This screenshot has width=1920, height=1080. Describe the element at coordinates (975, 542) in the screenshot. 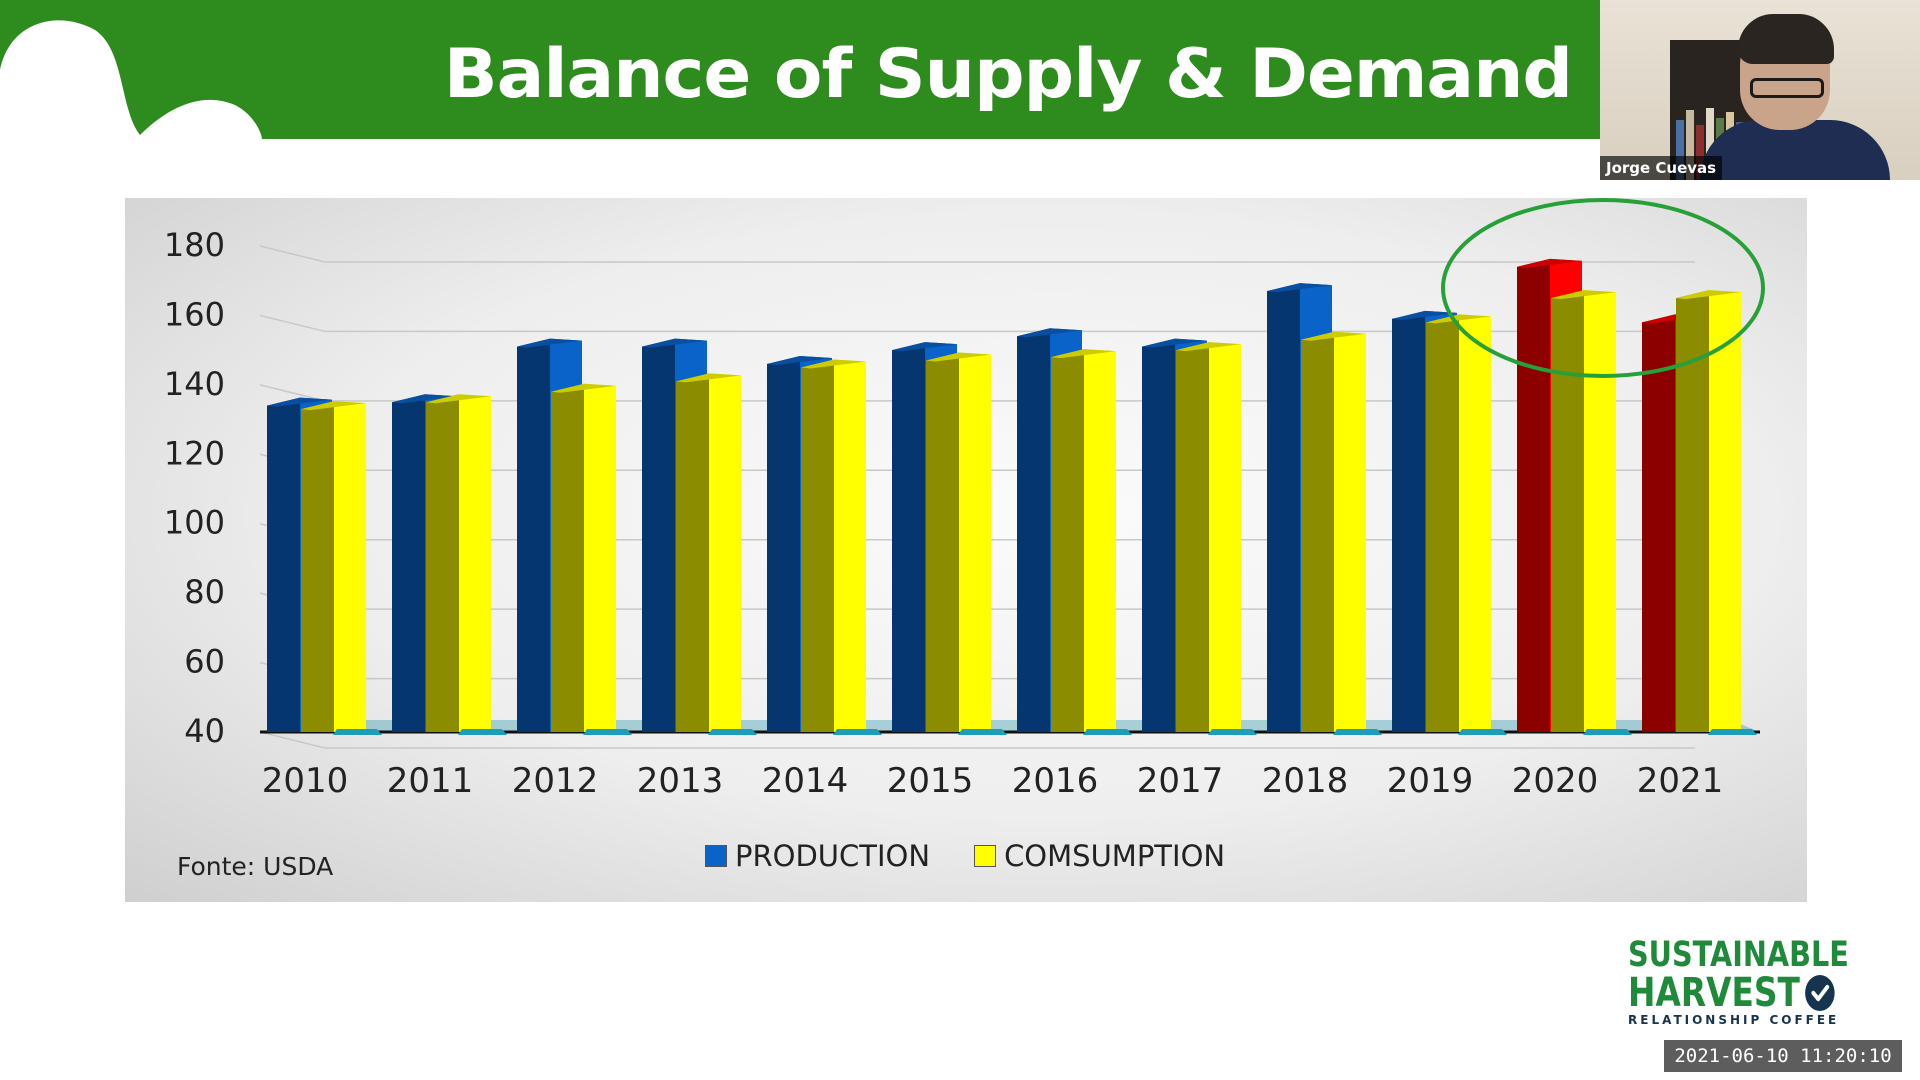

I see `bar-consumption-2015` at that location.